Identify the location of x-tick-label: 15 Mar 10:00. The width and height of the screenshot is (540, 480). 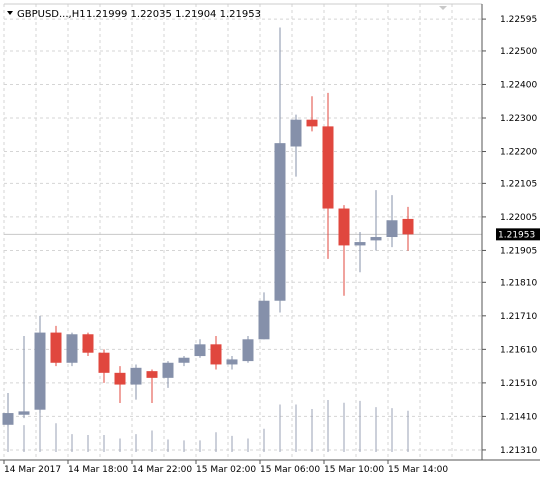
(354, 470).